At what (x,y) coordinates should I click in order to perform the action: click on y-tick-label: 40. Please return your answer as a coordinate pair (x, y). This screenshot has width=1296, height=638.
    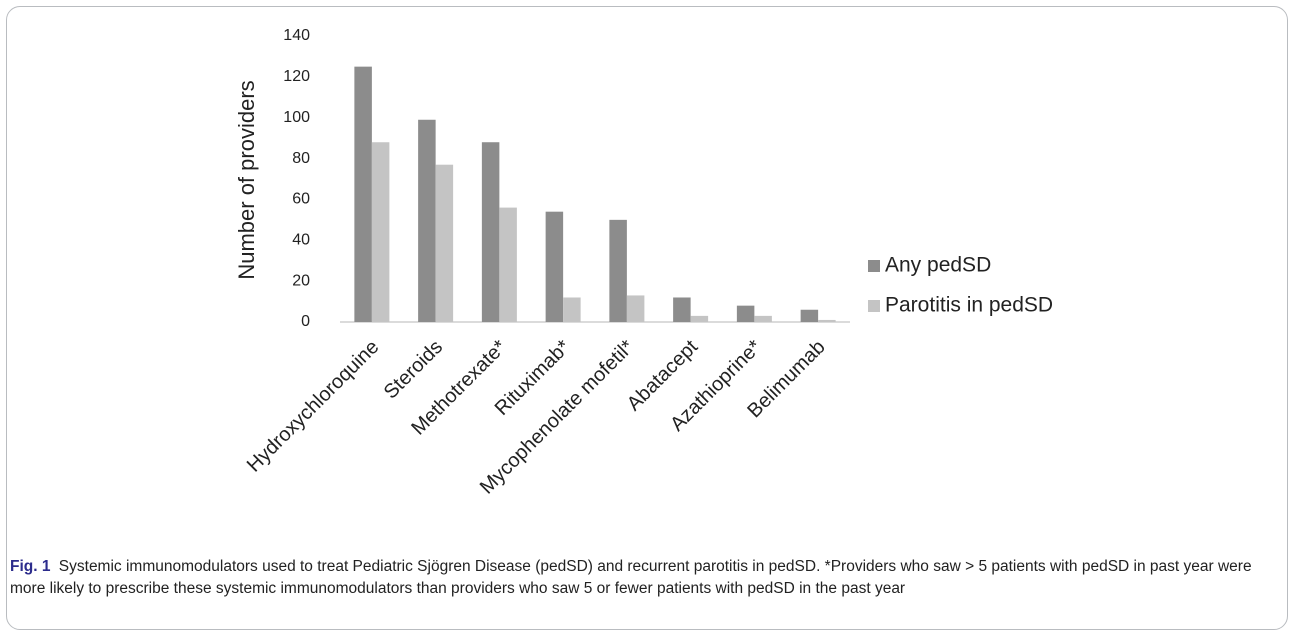
    Looking at the image, I should click on (301, 240).